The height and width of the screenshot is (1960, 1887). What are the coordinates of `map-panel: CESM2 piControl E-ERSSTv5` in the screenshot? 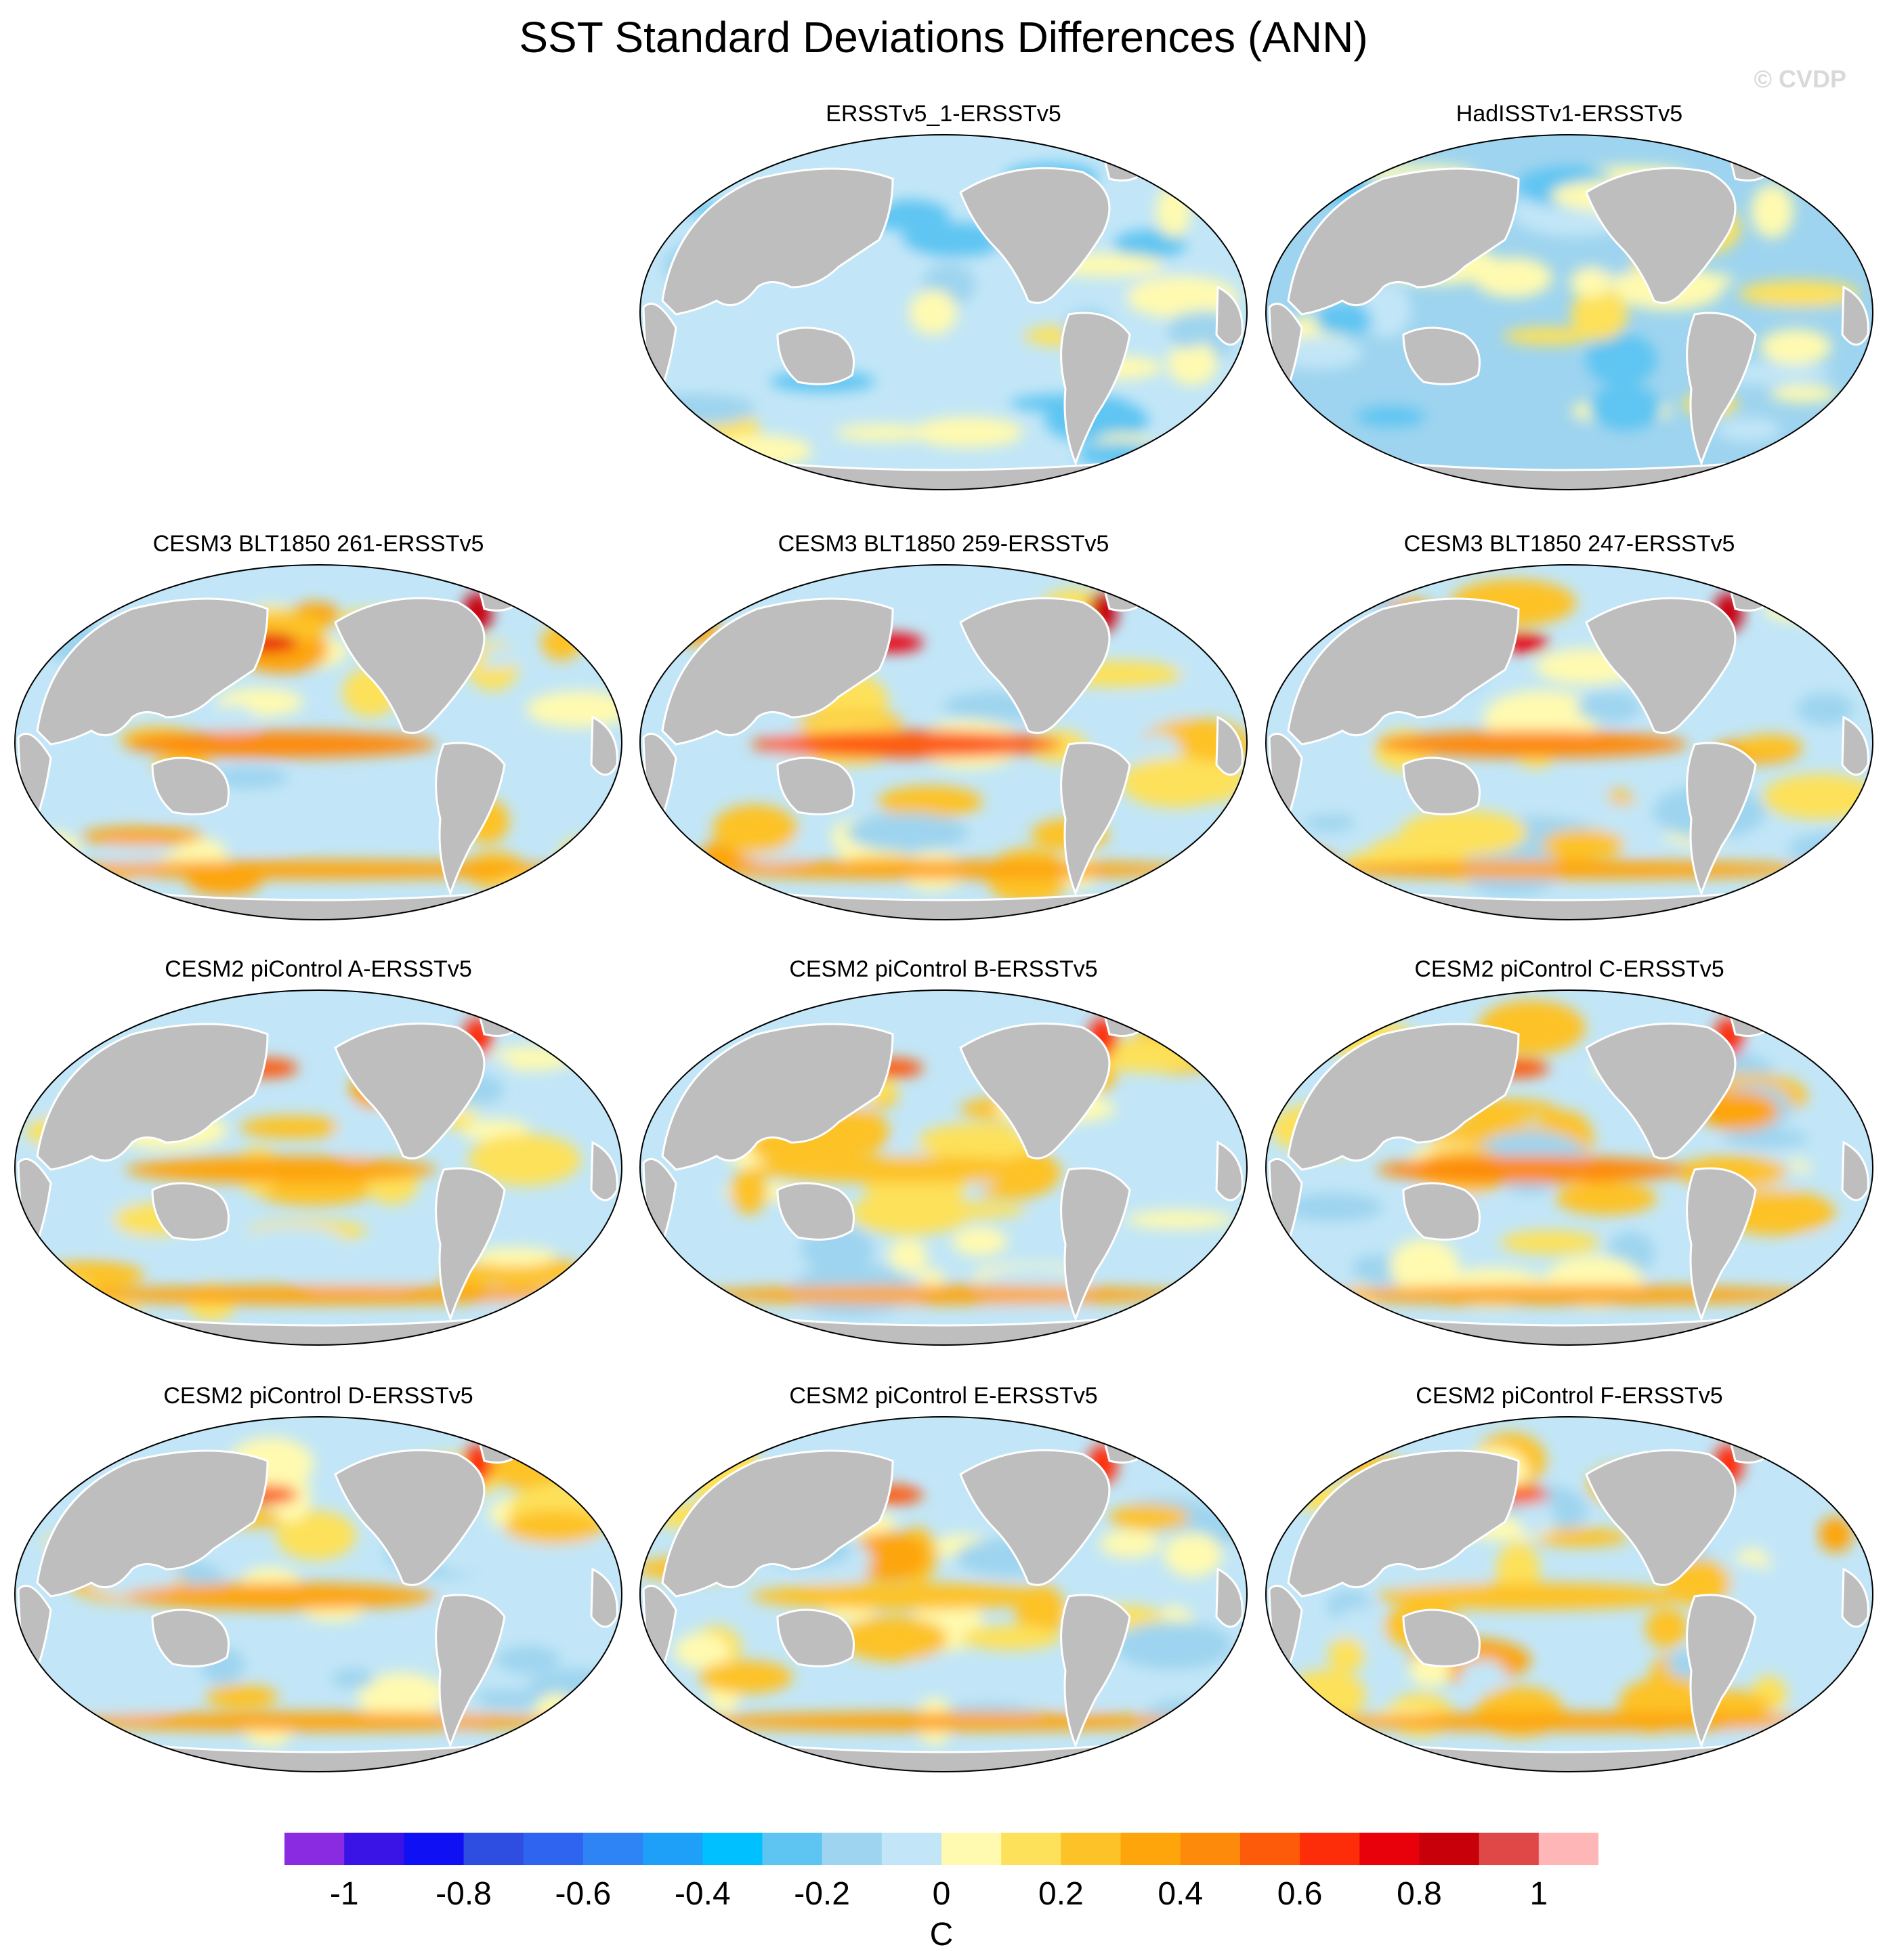 It's located at (944, 1578).